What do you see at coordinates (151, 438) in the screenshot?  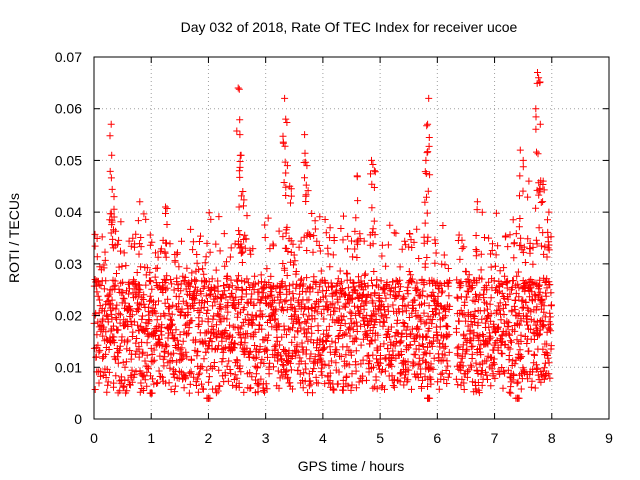 I see `x-tick-label: 1` at bounding box center [151, 438].